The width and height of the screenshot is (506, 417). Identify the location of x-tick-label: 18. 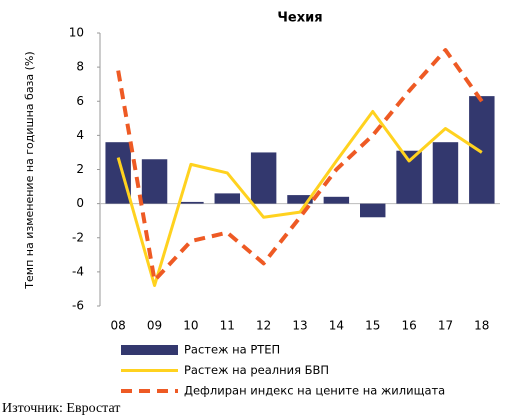
(481, 326).